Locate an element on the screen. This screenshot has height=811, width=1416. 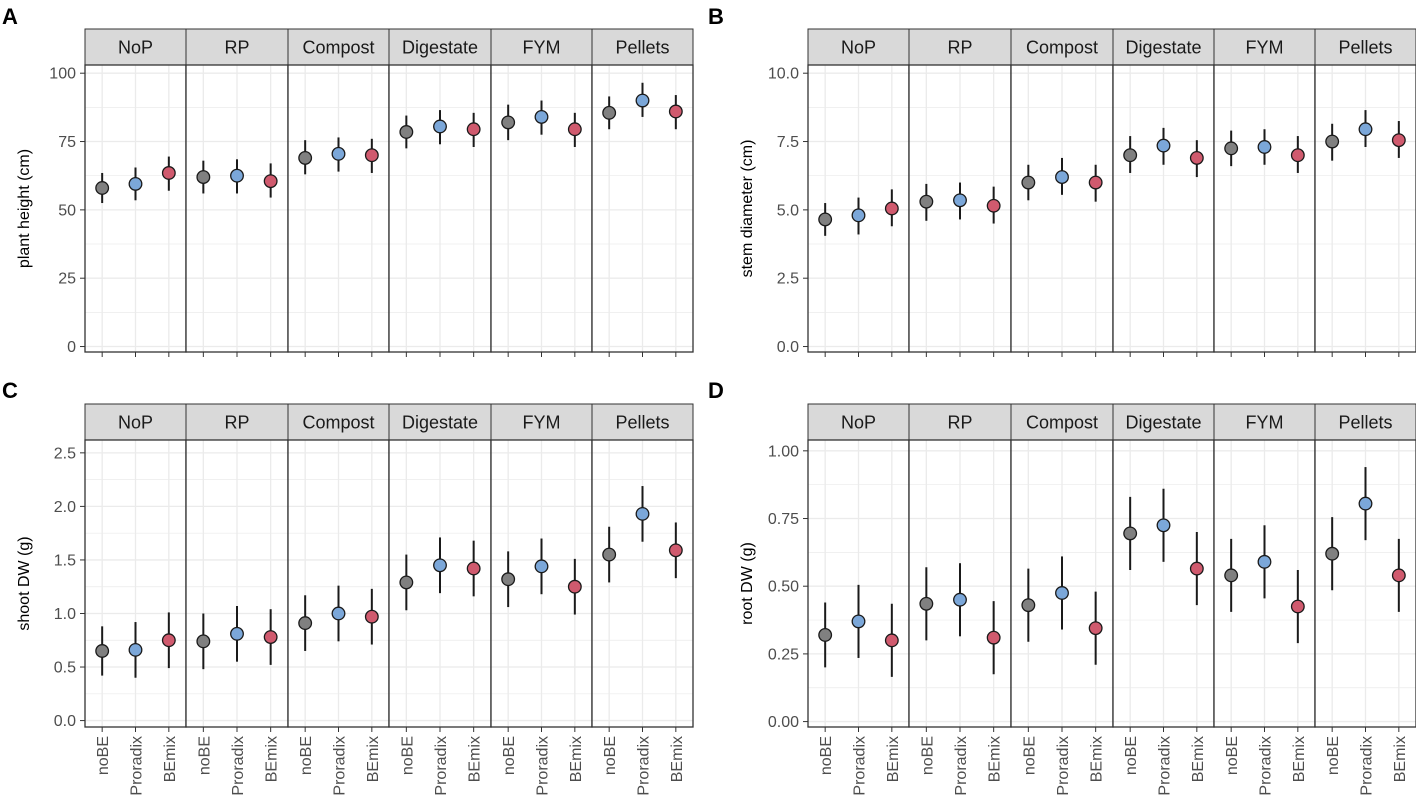
y-tick-label: 1.0 is located at coordinates (65, 614).